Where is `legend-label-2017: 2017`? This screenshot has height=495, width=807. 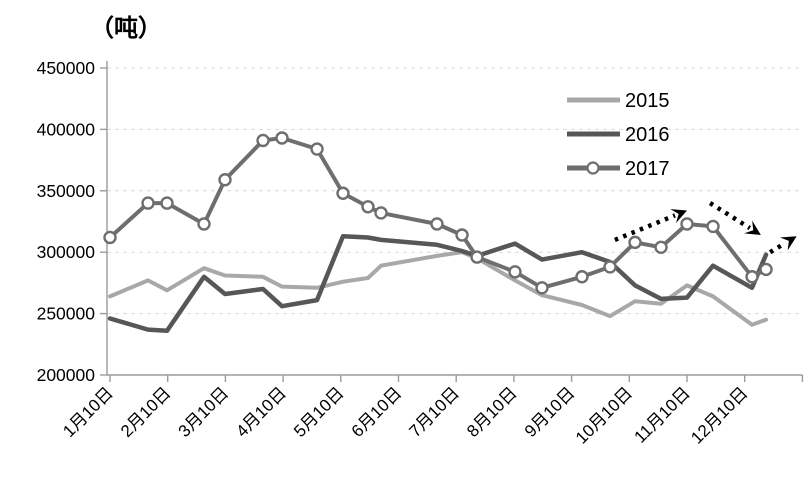 legend-label-2017: 2017 is located at coordinates (647, 169).